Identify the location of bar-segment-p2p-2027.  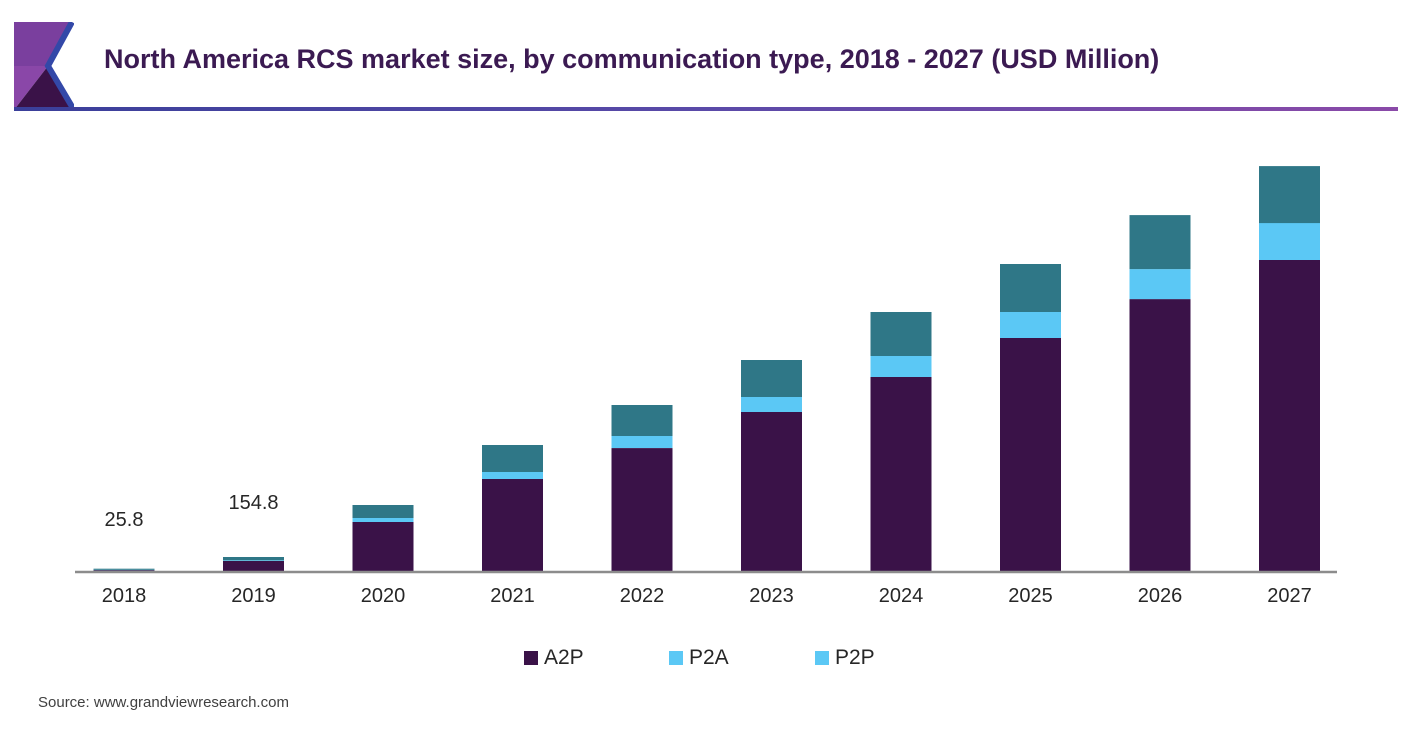
(1289, 195).